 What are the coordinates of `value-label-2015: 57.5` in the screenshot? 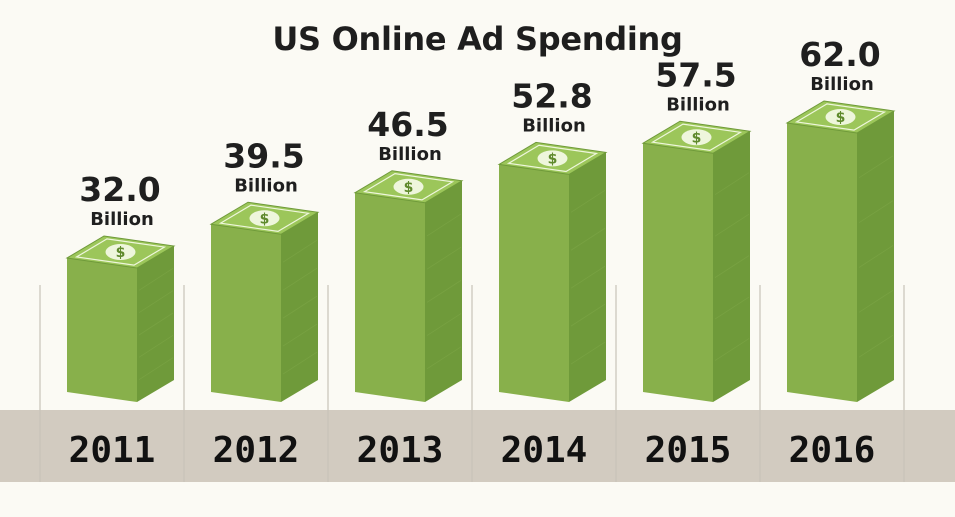 It's located at (695, 74).